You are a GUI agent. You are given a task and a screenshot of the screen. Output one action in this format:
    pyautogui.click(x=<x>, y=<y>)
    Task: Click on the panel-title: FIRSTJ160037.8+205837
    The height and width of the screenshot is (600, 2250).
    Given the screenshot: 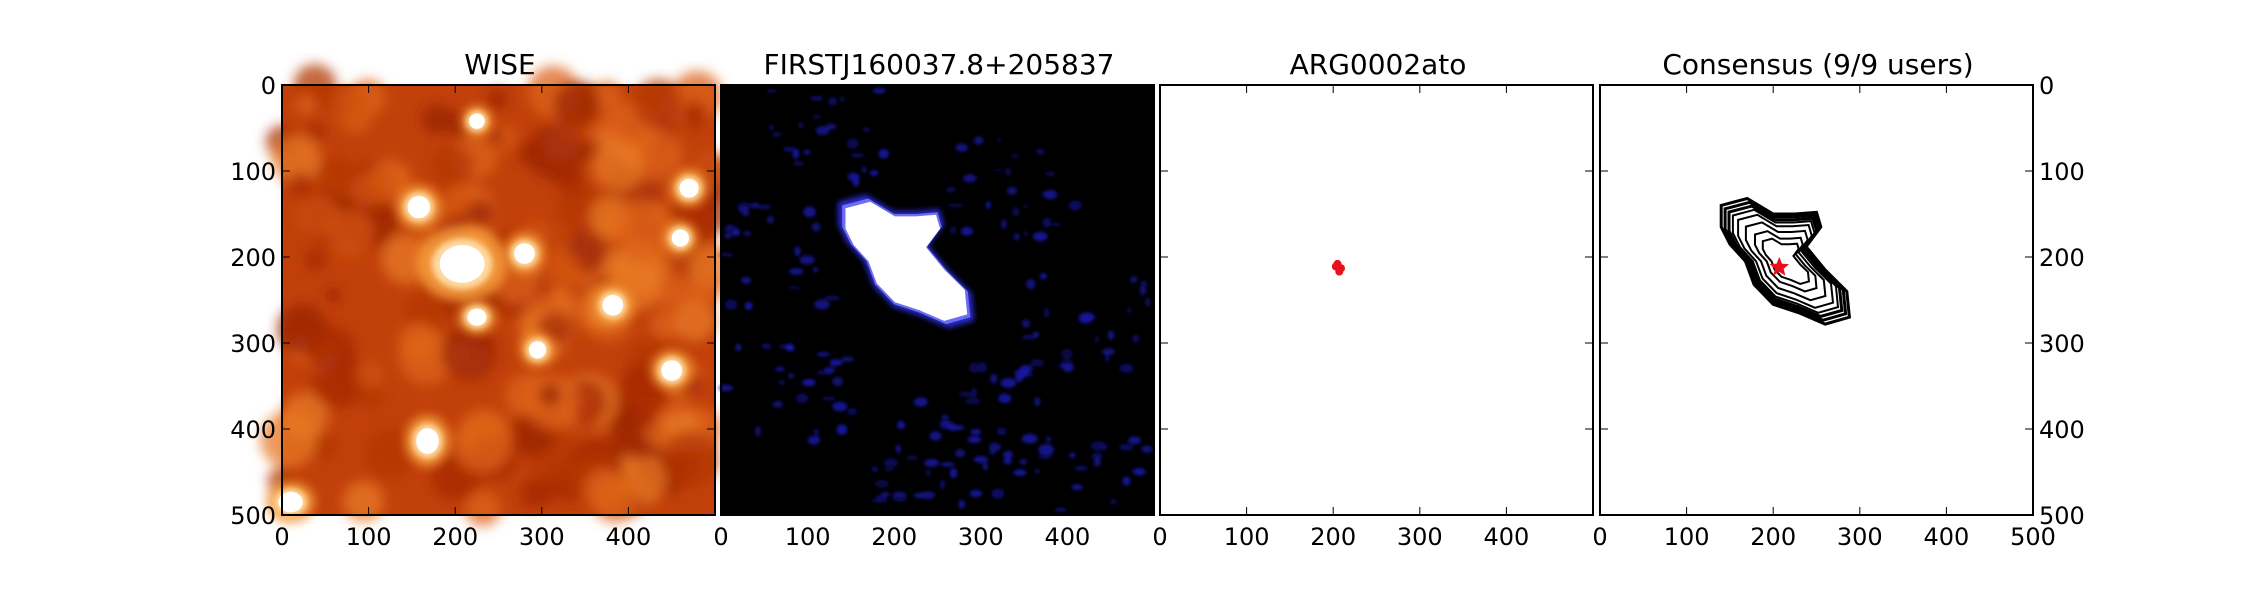 What is the action you would take?
    pyautogui.click(x=939, y=64)
    